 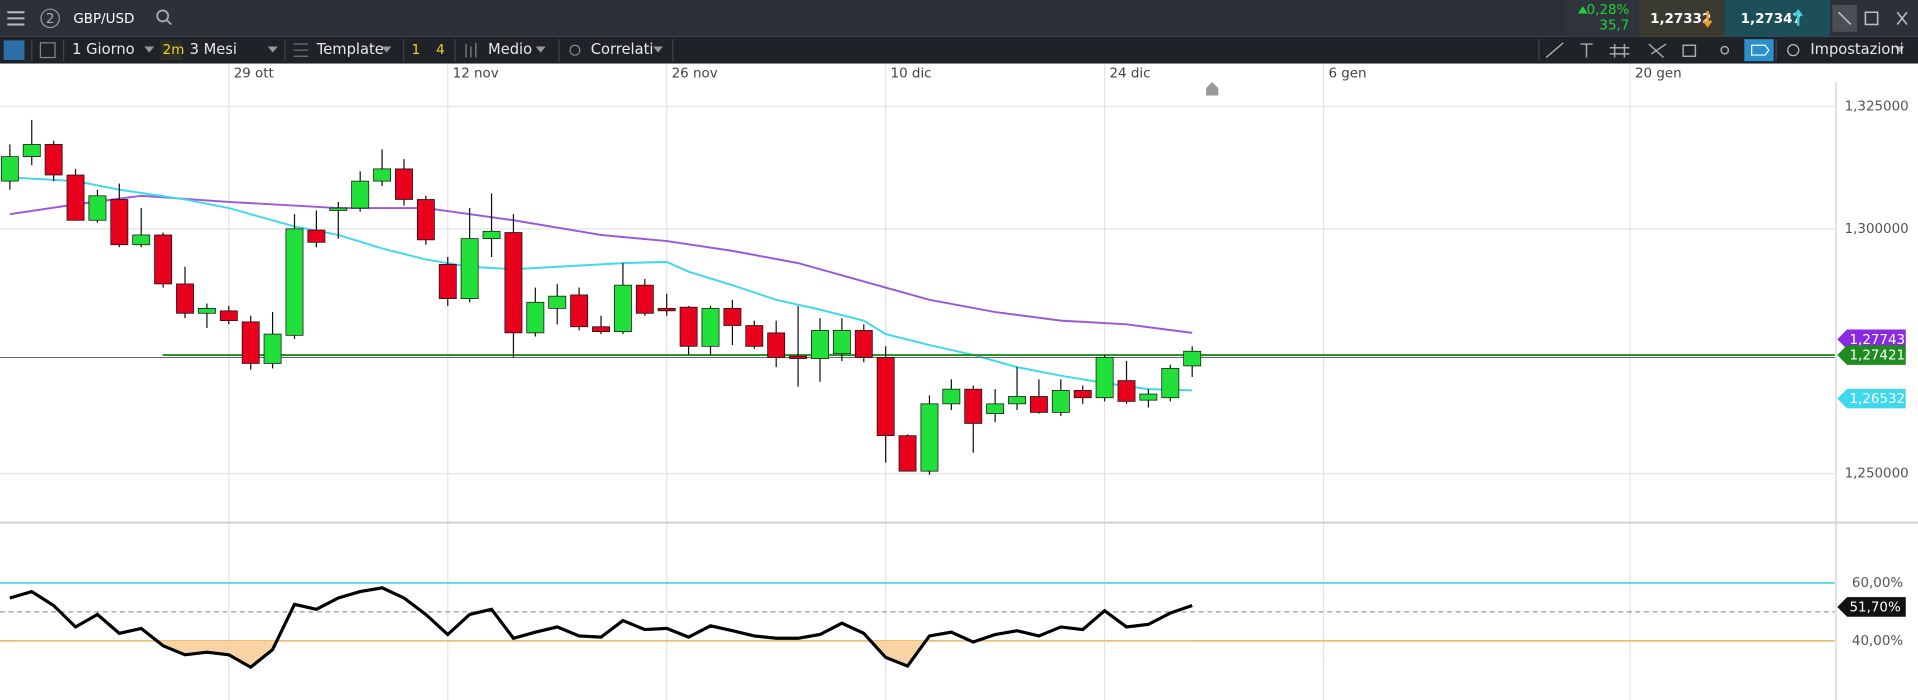 I want to click on tool-icons, so click(x=1637, y=50).